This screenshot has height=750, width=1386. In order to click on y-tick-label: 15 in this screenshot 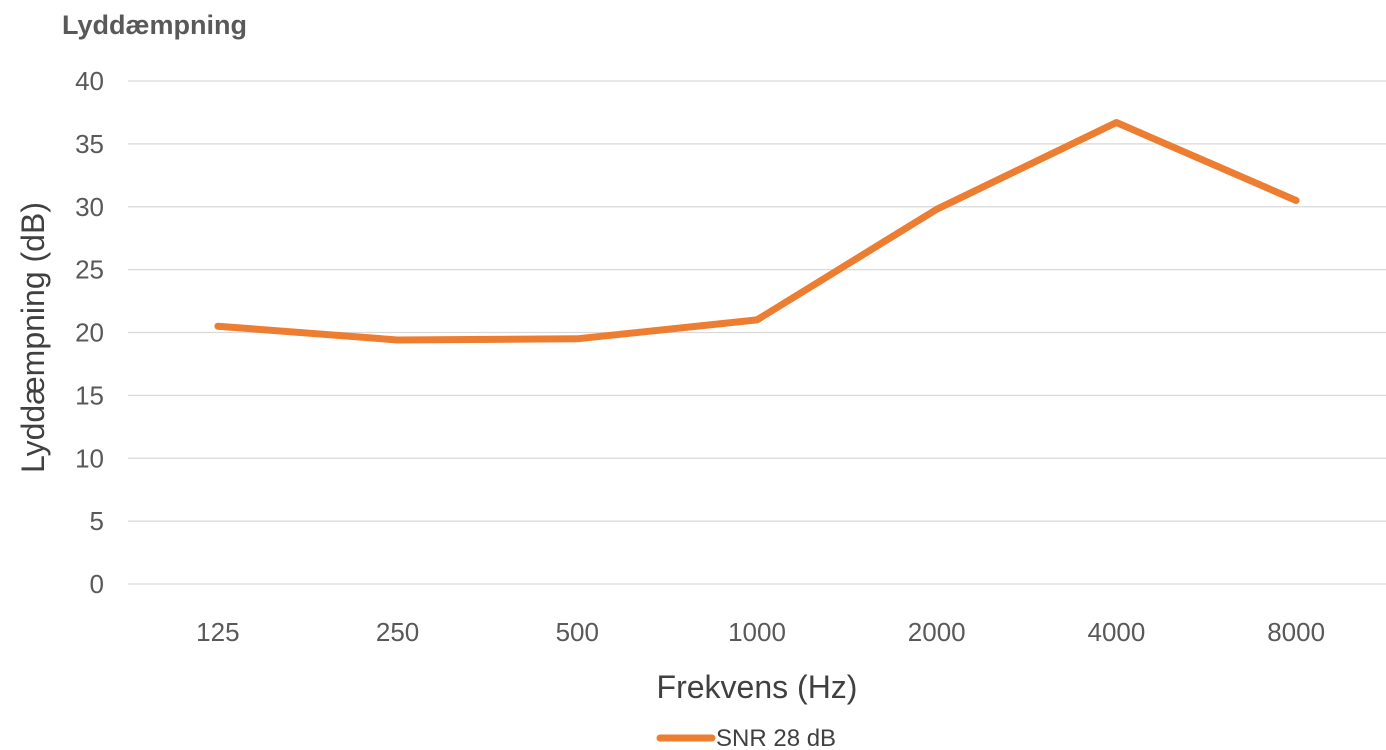, I will do `click(89, 395)`.